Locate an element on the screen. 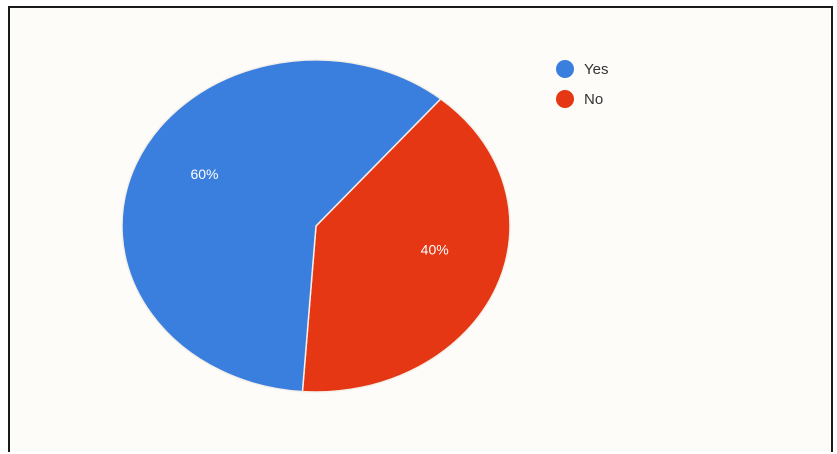  legend-swatch-yes is located at coordinates (565, 69).